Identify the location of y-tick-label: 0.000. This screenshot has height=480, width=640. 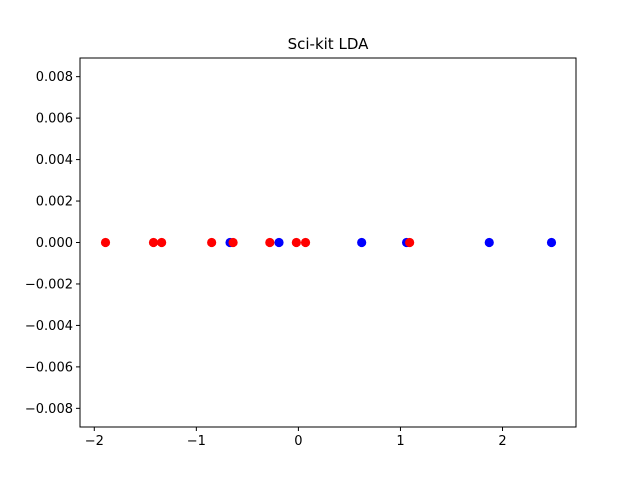
(54, 243).